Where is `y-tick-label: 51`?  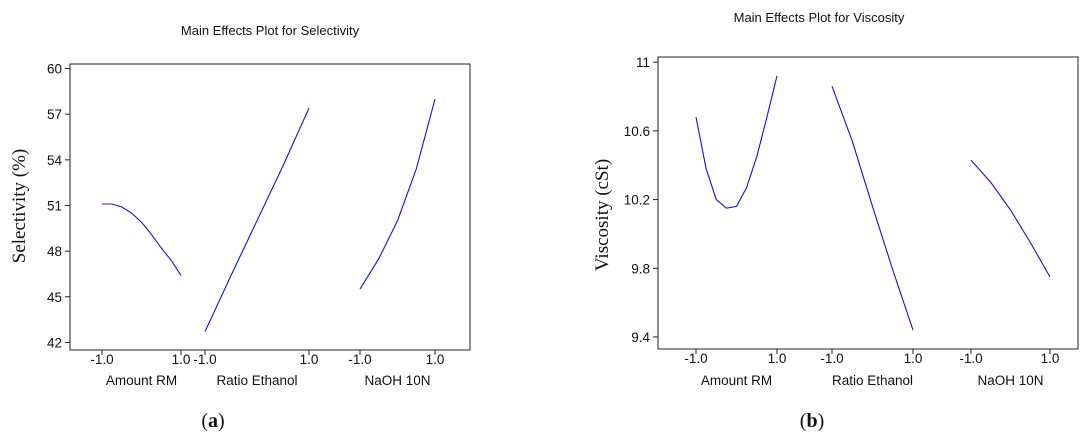
y-tick-label: 51 is located at coordinates (54, 205).